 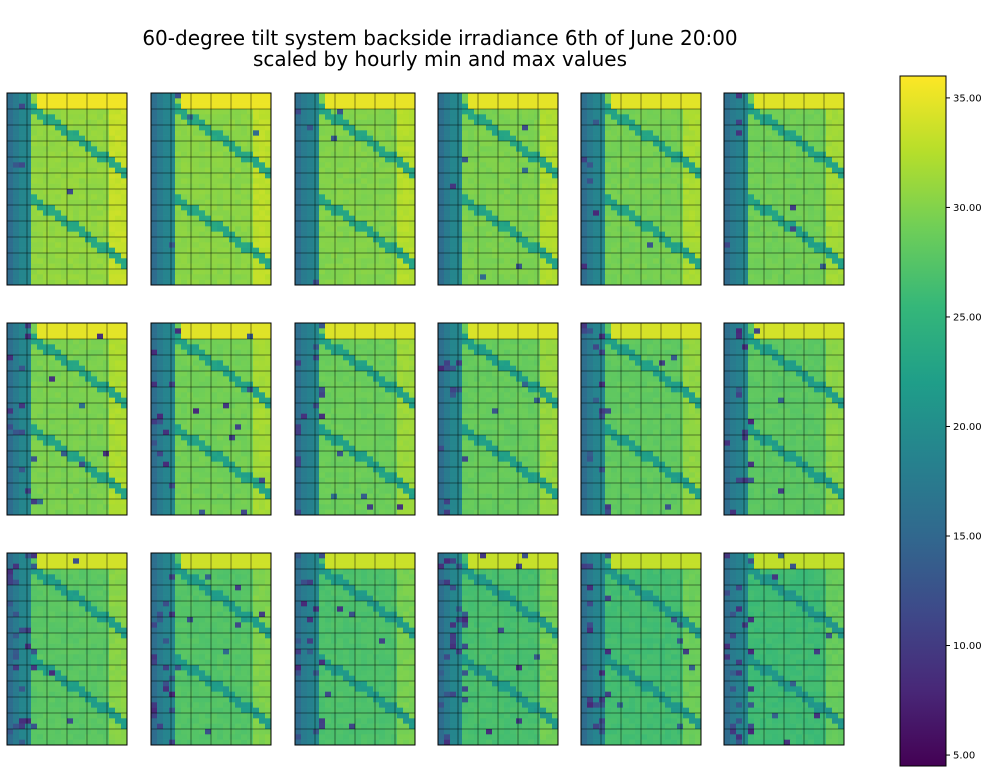 I want to click on chart-title-line-2: scaled by hourly min and max values, so click(x=440, y=59).